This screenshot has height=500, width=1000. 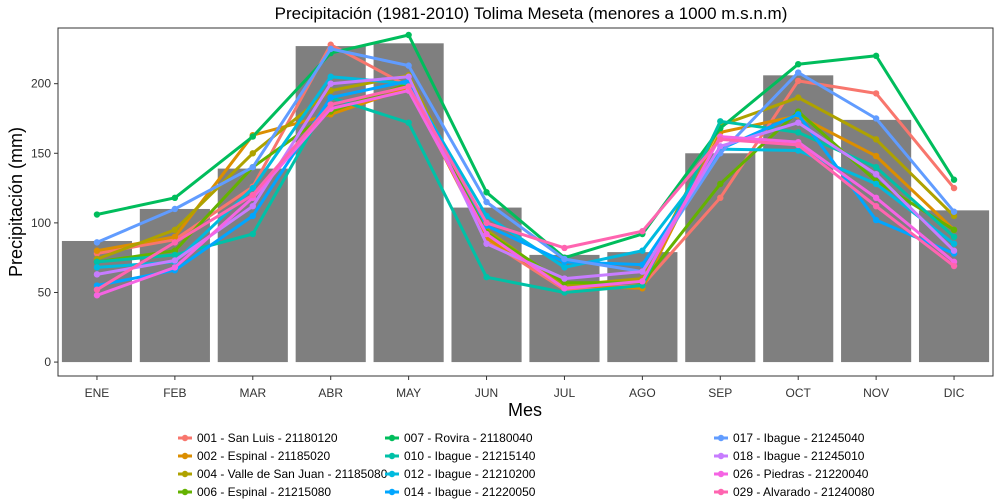 I want to click on legend-label: 004 - Valle de San Juan - 21185080, so click(x=292, y=474).